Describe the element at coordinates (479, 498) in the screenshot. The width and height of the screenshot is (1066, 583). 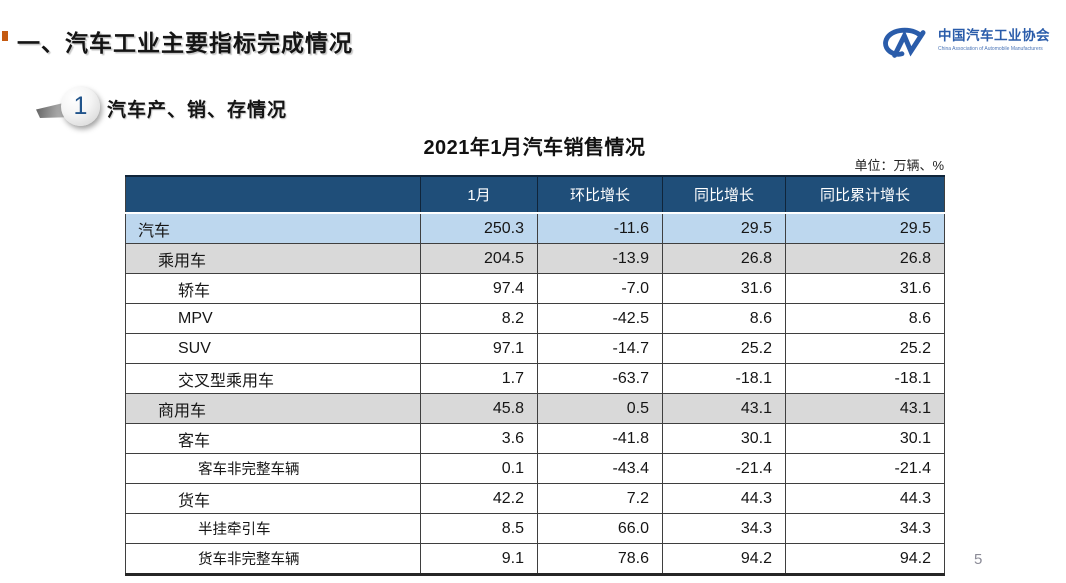
I see `value-cell: 42.2` at that location.